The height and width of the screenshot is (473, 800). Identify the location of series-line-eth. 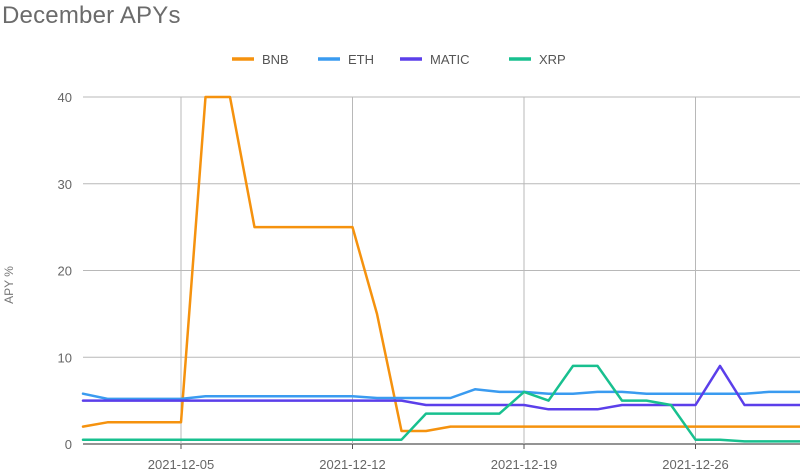
(440, 394).